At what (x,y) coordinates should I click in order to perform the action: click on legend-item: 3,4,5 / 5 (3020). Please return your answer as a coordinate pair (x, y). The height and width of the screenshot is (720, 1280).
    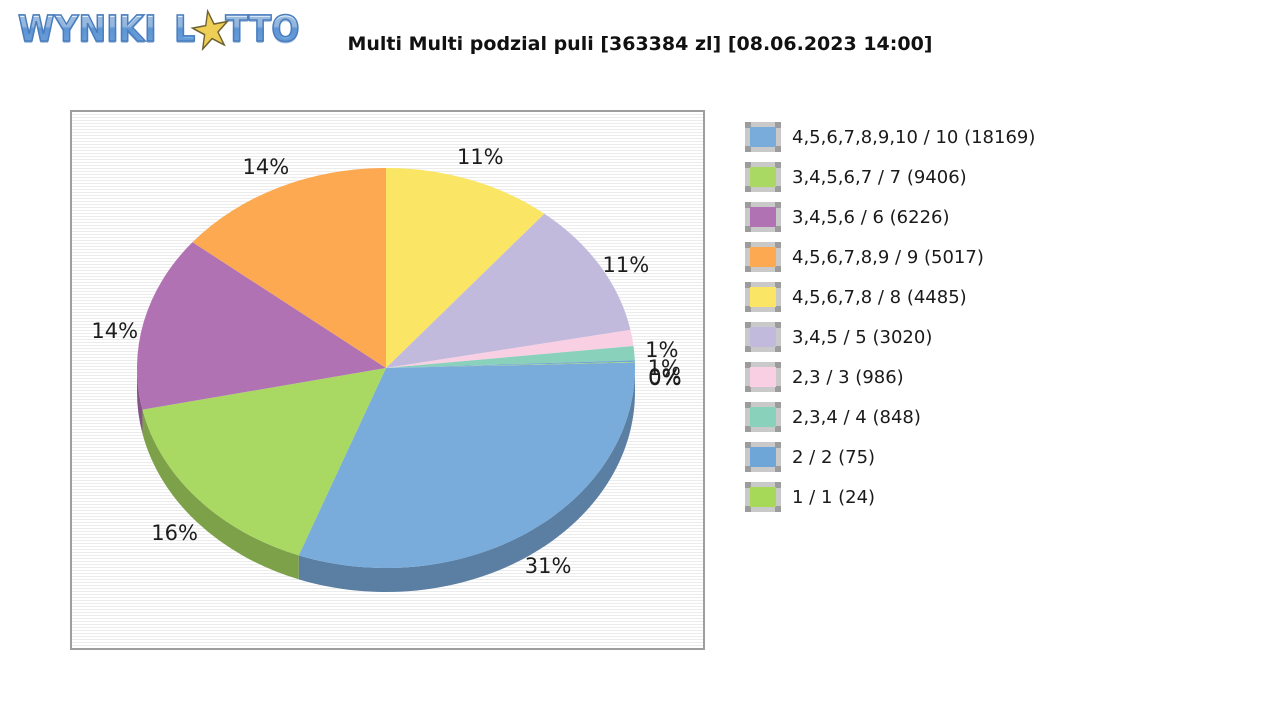
    Looking at the image, I should click on (890, 337).